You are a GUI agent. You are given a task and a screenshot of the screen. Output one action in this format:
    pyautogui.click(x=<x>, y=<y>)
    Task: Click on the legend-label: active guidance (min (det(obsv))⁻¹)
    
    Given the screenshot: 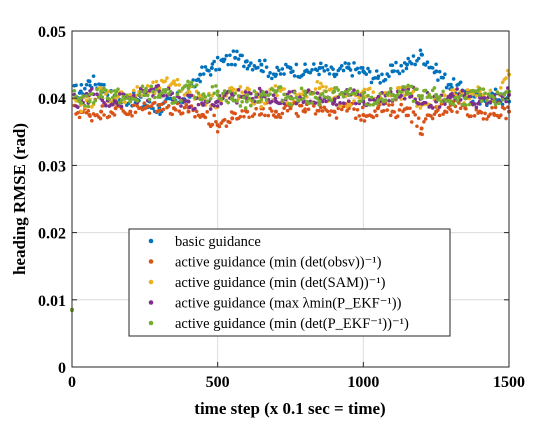 What is the action you would take?
    pyautogui.click(x=278, y=263)
    